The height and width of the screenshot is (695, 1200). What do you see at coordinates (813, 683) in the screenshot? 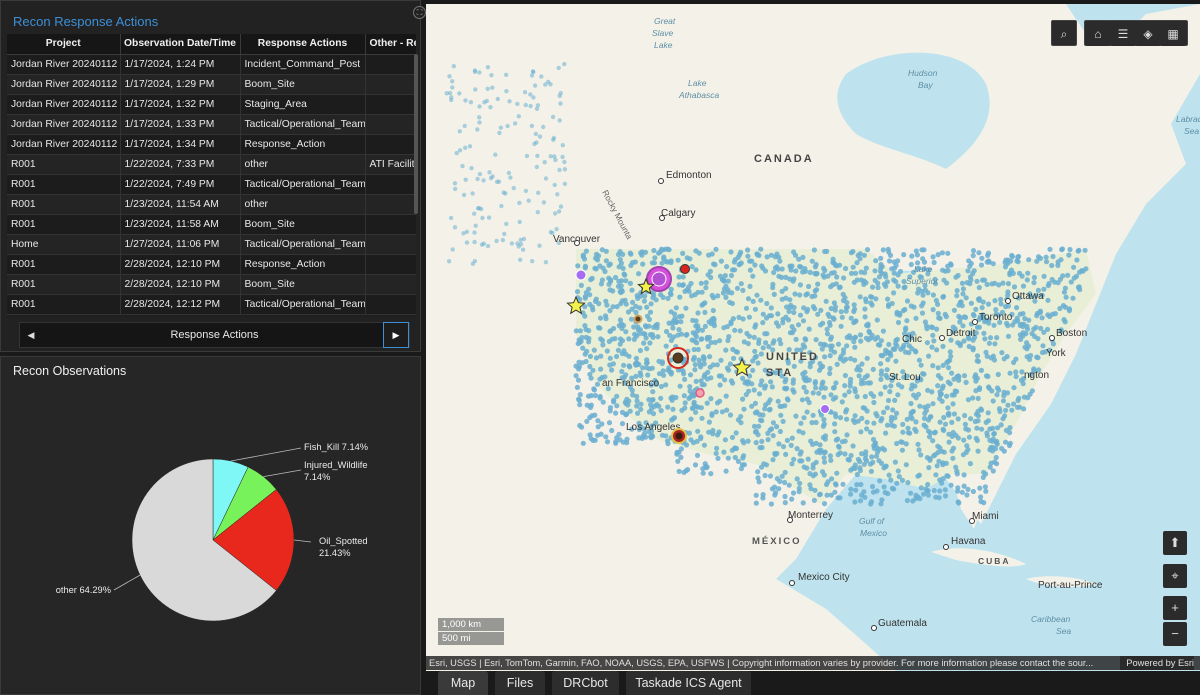
I see `bottom-tabs: Map Files DRCbot Taskade ICS Agent` at bounding box center [813, 683].